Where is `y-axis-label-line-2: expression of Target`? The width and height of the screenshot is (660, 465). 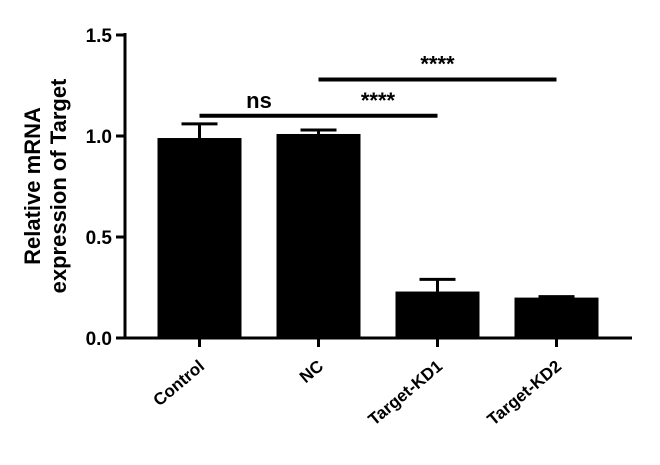
y-axis-label-line-2: expression of Target is located at coordinates (58, 185).